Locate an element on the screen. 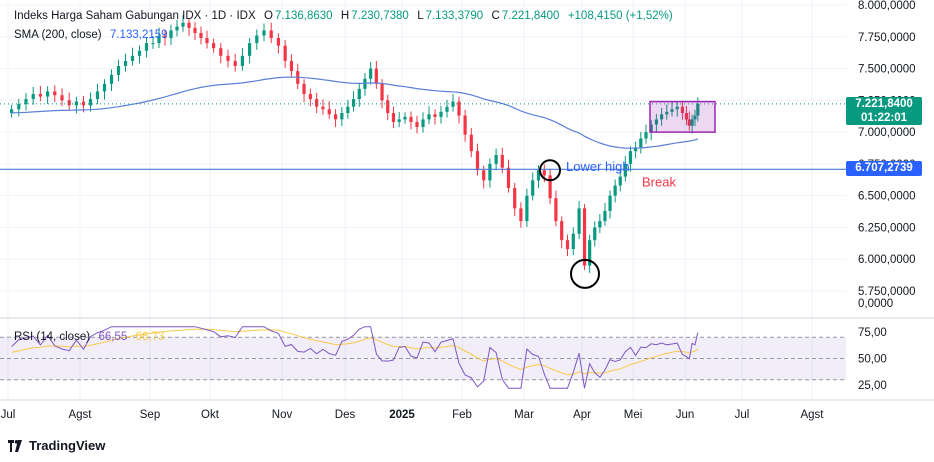 The image size is (934, 462). sma-legend: SMA (200, close) 7.133,2159 is located at coordinates (92, 35).